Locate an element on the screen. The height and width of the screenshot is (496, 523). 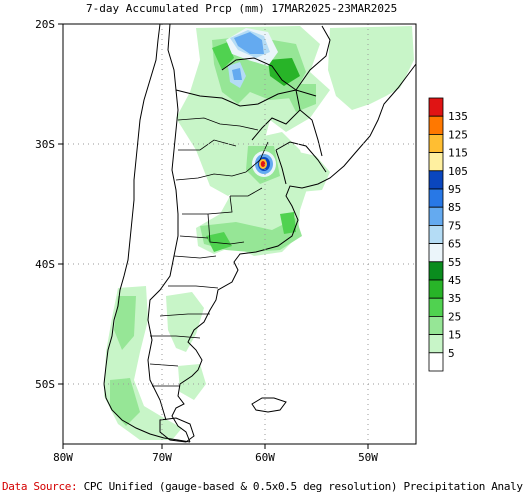
coastline-falklands is located at coordinates (269, 405).